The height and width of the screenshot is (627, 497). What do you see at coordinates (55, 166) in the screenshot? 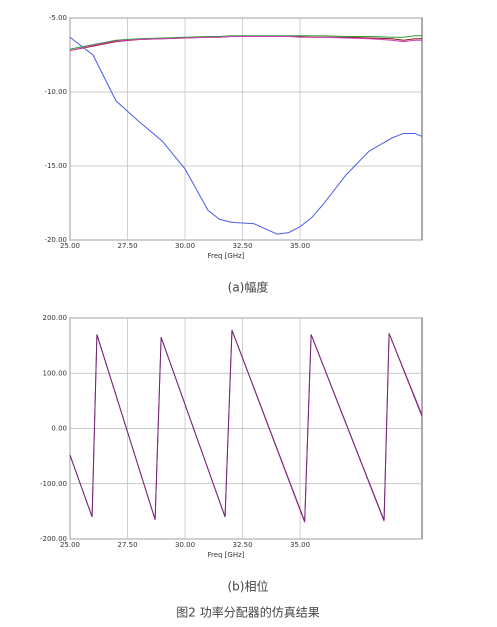
I see `y-tick-label: -15.00` at bounding box center [55, 166].